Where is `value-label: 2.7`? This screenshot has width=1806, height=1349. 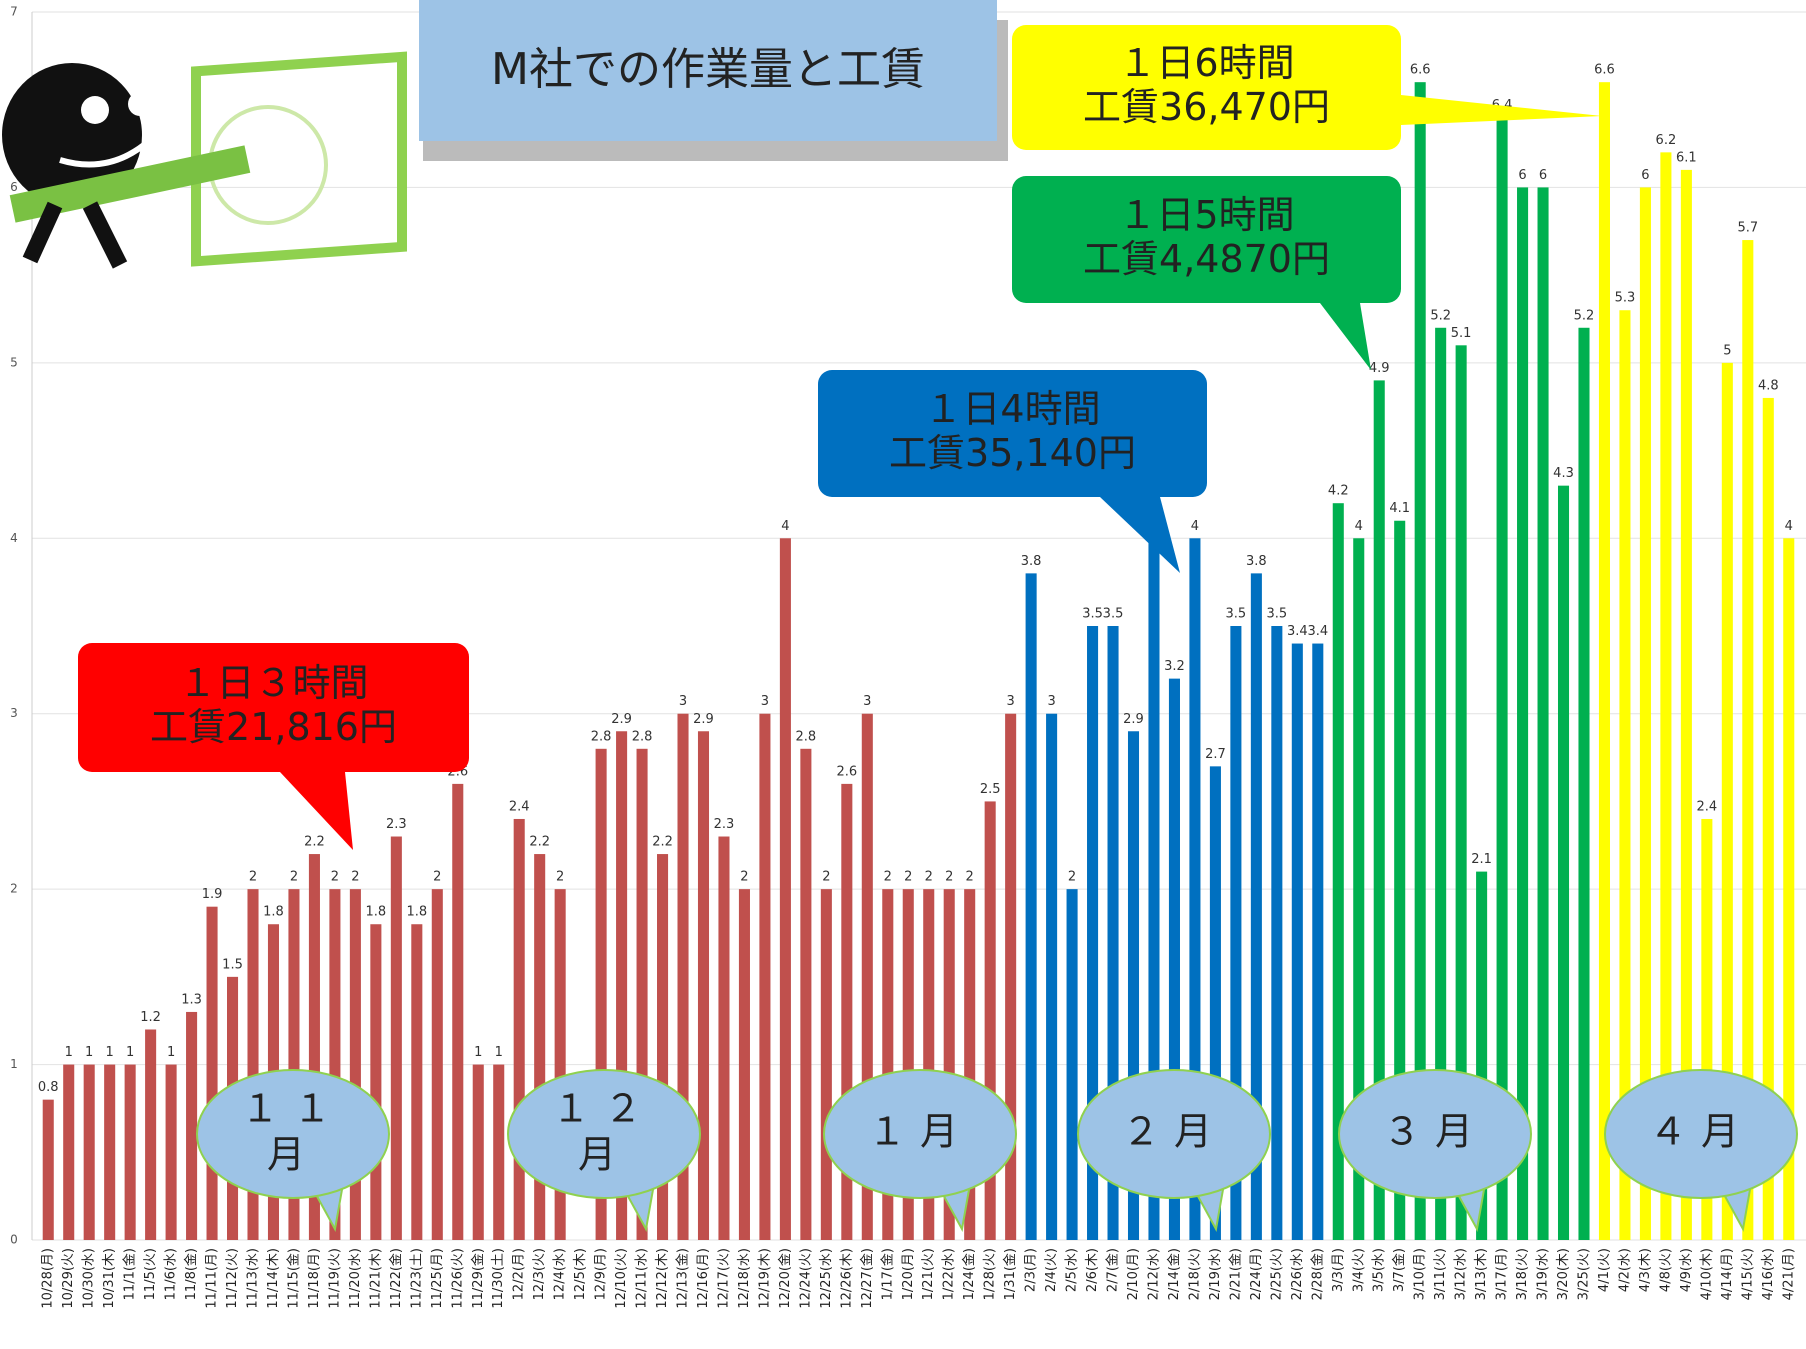 value-label: 2.7 is located at coordinates (1215, 754).